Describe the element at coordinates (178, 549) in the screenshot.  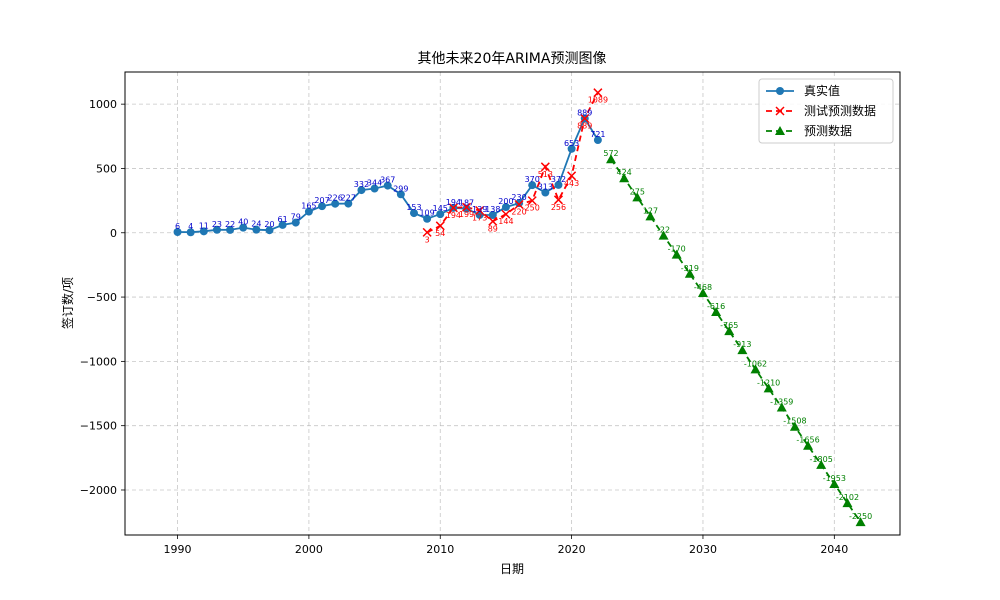
I see `x-tick-label: 1990` at that location.